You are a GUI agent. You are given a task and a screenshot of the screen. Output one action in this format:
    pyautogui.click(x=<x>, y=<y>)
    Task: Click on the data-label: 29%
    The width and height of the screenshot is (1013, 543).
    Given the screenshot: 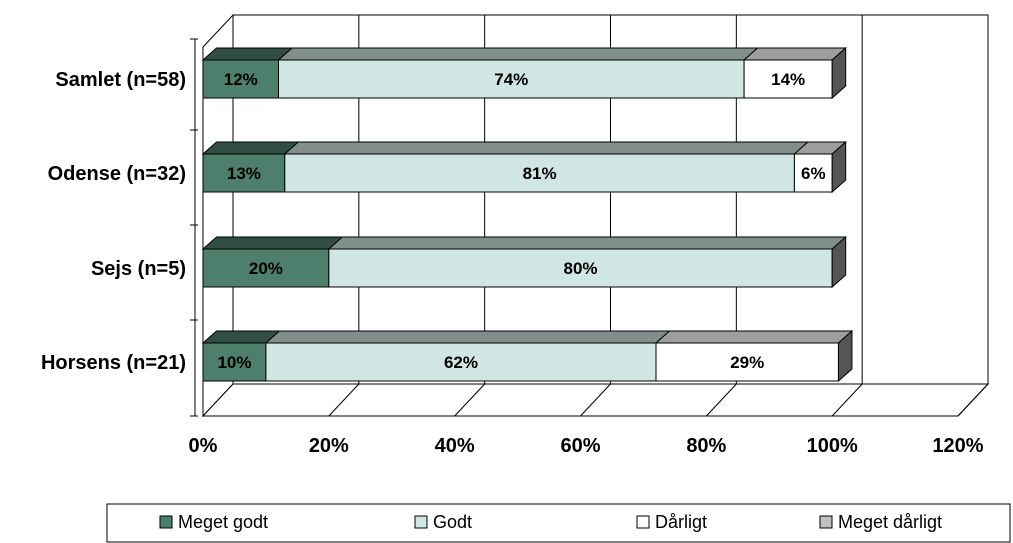 What is the action you would take?
    pyautogui.click(x=747, y=362)
    